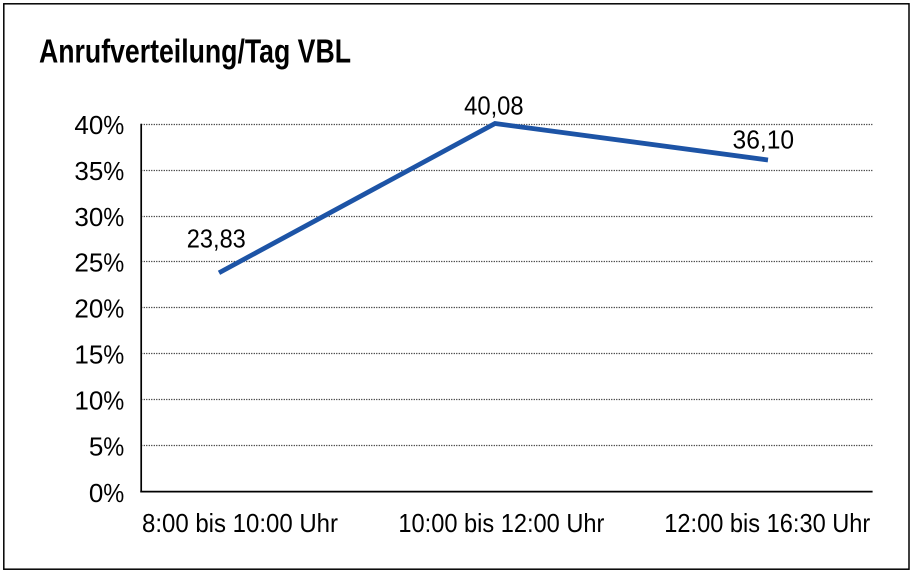  Describe the element at coordinates (88, 309) in the screenshot. I see `svg-text: 20` at that location.